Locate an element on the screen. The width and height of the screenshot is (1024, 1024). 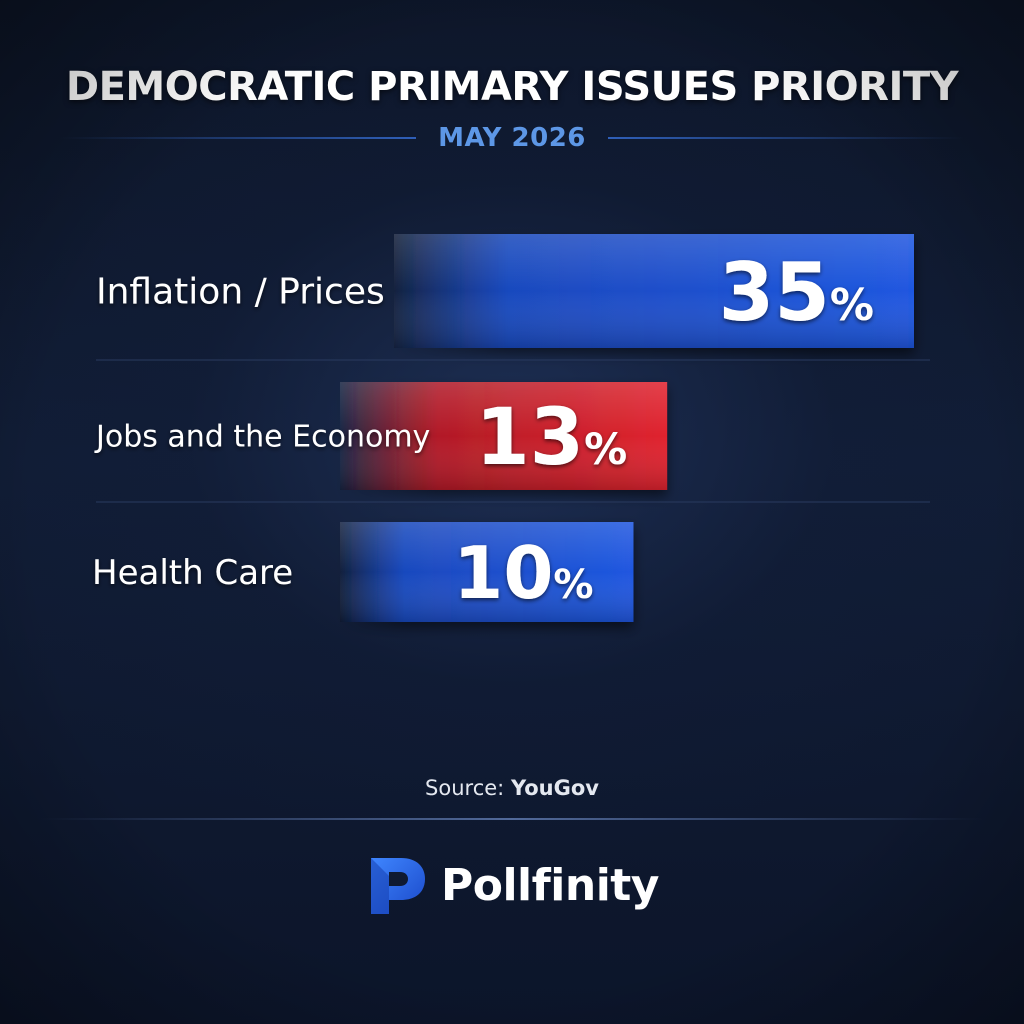
source-note: Source: YouGov is located at coordinates (512, 788).